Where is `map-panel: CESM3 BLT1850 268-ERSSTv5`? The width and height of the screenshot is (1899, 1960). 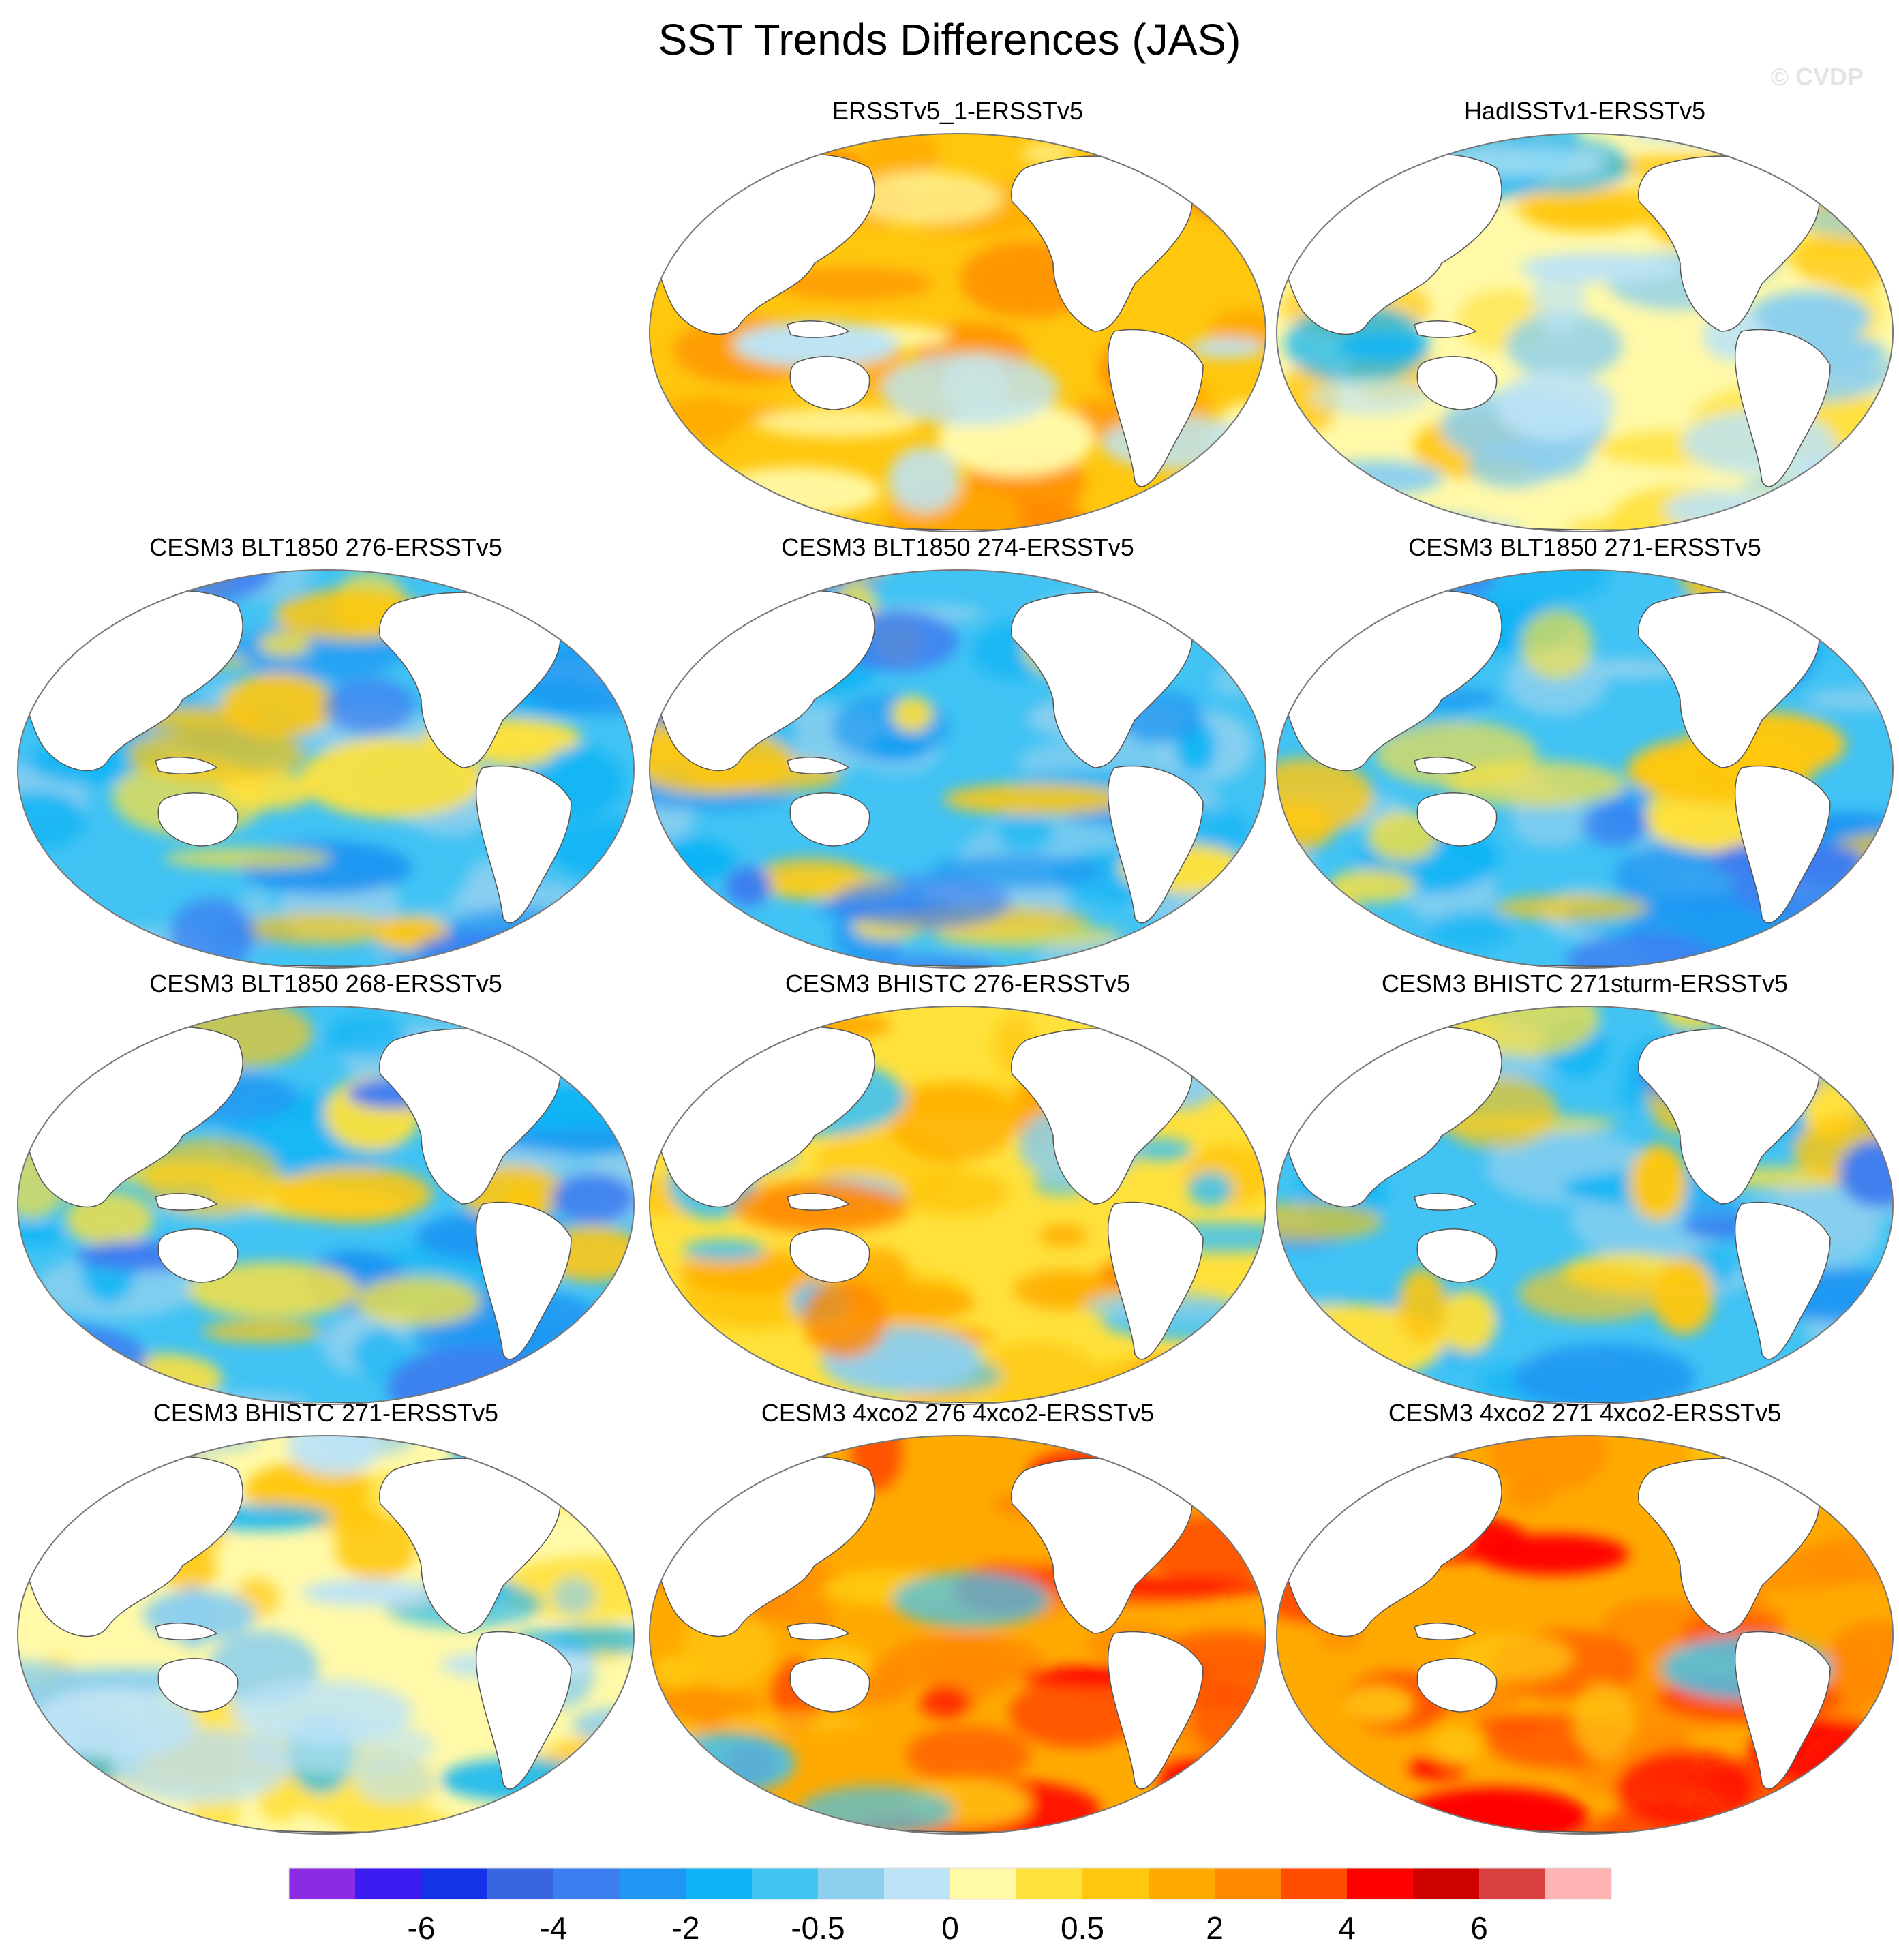 map-panel: CESM3 BLT1850 268-ERSSTv5 is located at coordinates (325, 1189).